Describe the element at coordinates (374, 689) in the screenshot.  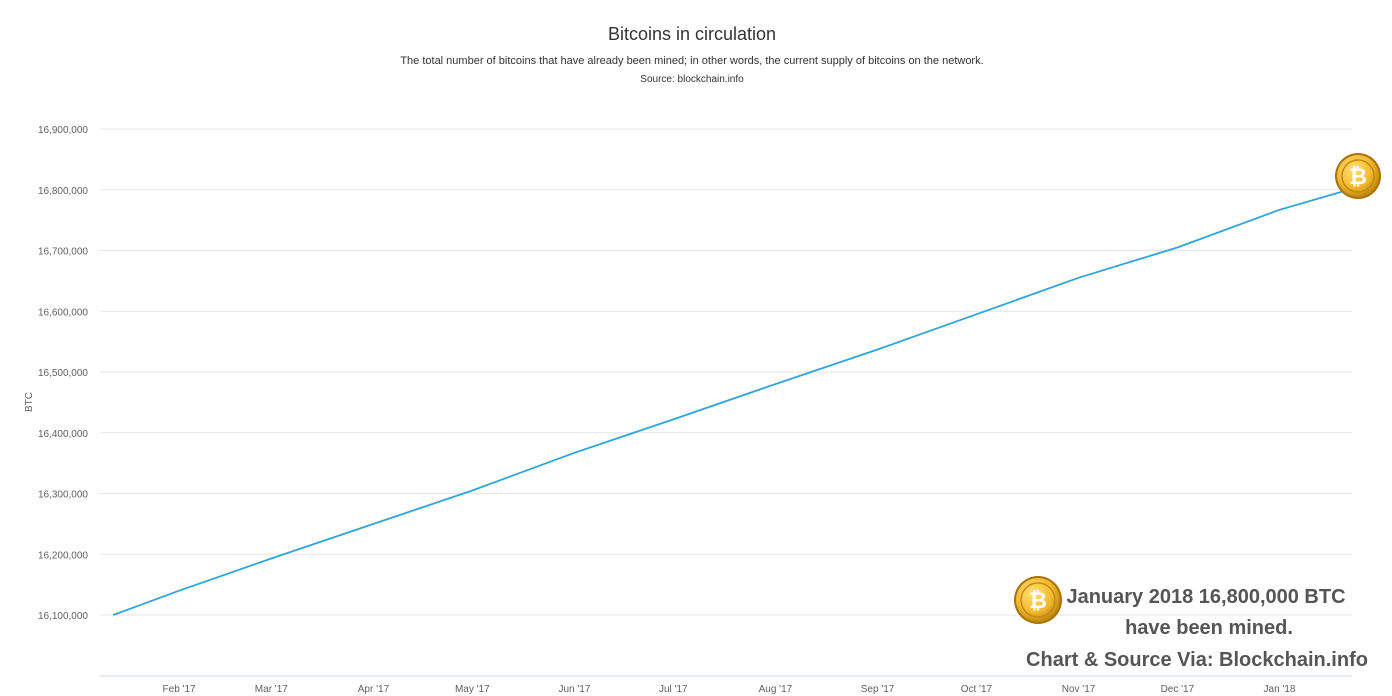
I see `x-tick-label: Apr '17` at that location.